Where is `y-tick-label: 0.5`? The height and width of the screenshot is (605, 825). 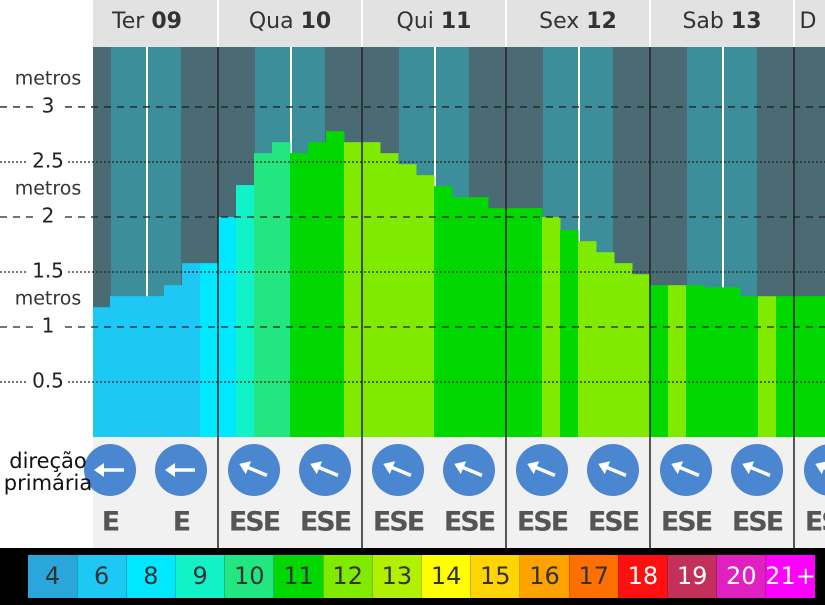 y-tick-label: 0.5 is located at coordinates (48, 380).